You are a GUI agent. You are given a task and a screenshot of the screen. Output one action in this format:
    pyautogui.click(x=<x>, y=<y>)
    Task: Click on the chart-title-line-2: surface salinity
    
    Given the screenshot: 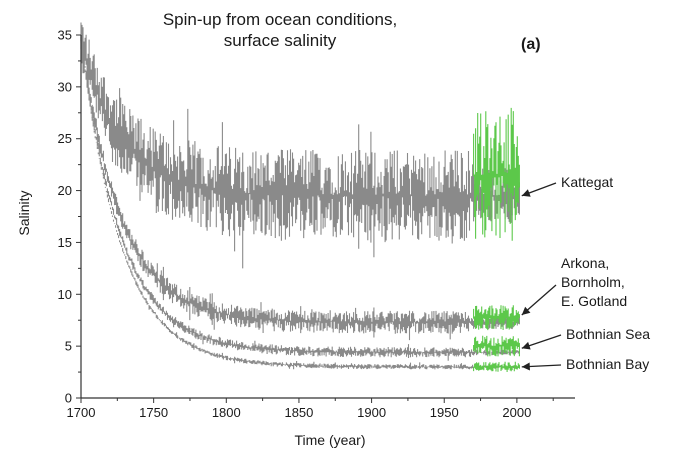 What is the action you would take?
    pyautogui.click(x=280, y=40)
    